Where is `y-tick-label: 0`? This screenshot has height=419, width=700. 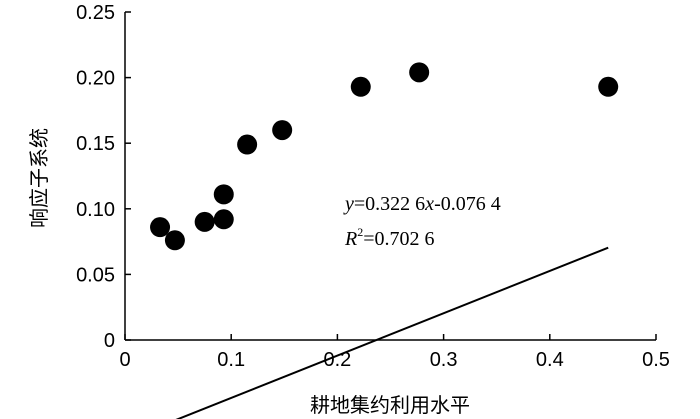
y-tick-label: 0 is located at coordinates (109, 341).